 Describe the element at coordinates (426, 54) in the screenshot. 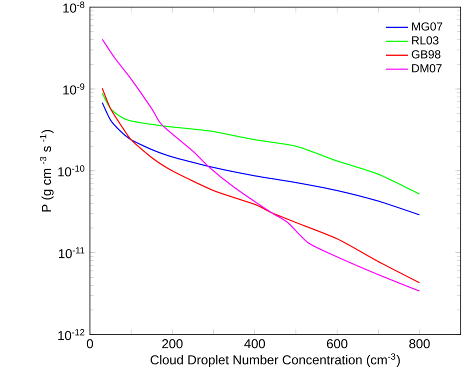

I see `legend-label: GB98` at that location.